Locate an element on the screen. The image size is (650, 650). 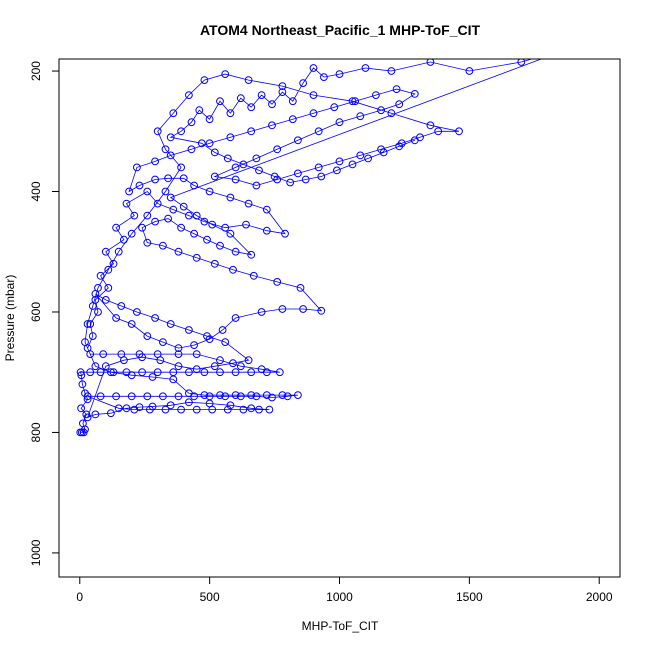
y-axis-label: Pressure (mbar) is located at coordinates (10, 318).